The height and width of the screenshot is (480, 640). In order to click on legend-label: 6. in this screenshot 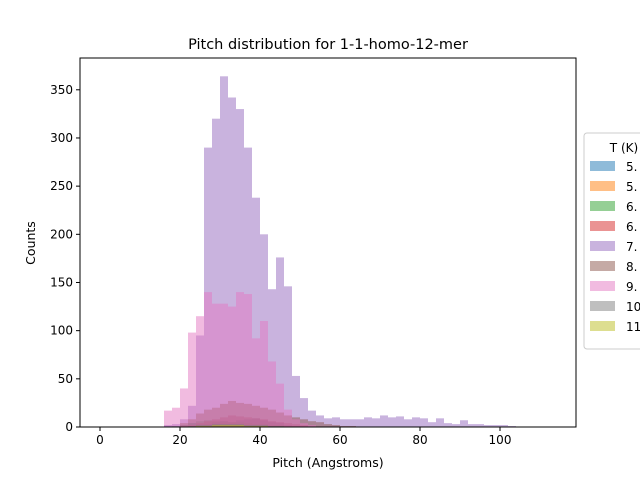, I will do `click(631, 227)`.